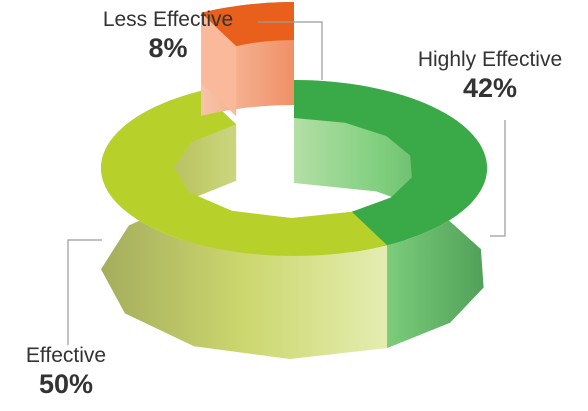  I want to click on slice-label-name: Highly Effective, so click(490, 59).